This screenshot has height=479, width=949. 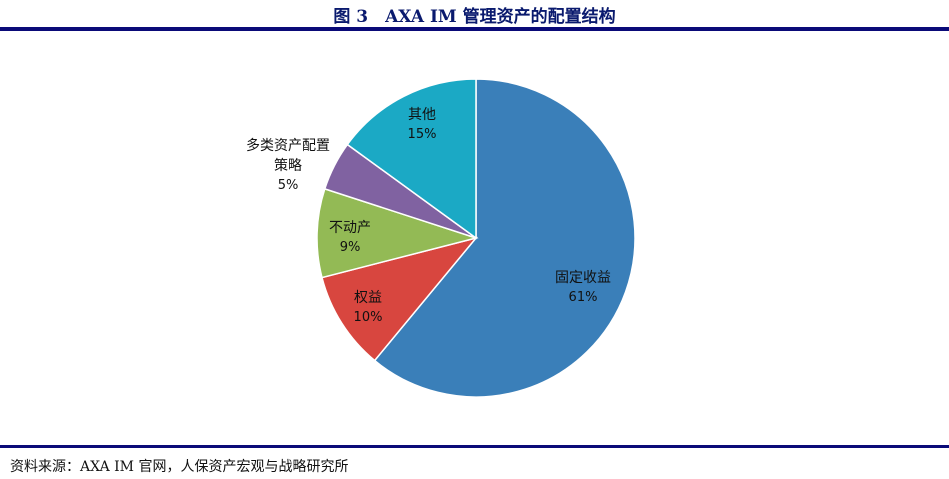 What do you see at coordinates (179, 467) in the screenshot?
I see `source-note: 资料来源：AXA IM 官网，人保资产宏观与战略研究所` at bounding box center [179, 467].